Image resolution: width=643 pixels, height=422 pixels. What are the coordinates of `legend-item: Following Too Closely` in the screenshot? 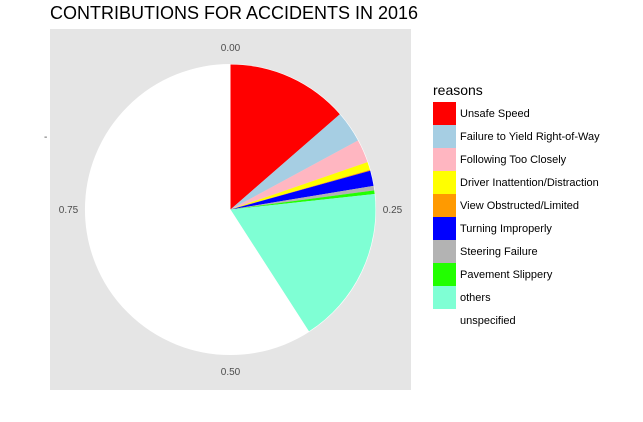 It's located at (536, 159).